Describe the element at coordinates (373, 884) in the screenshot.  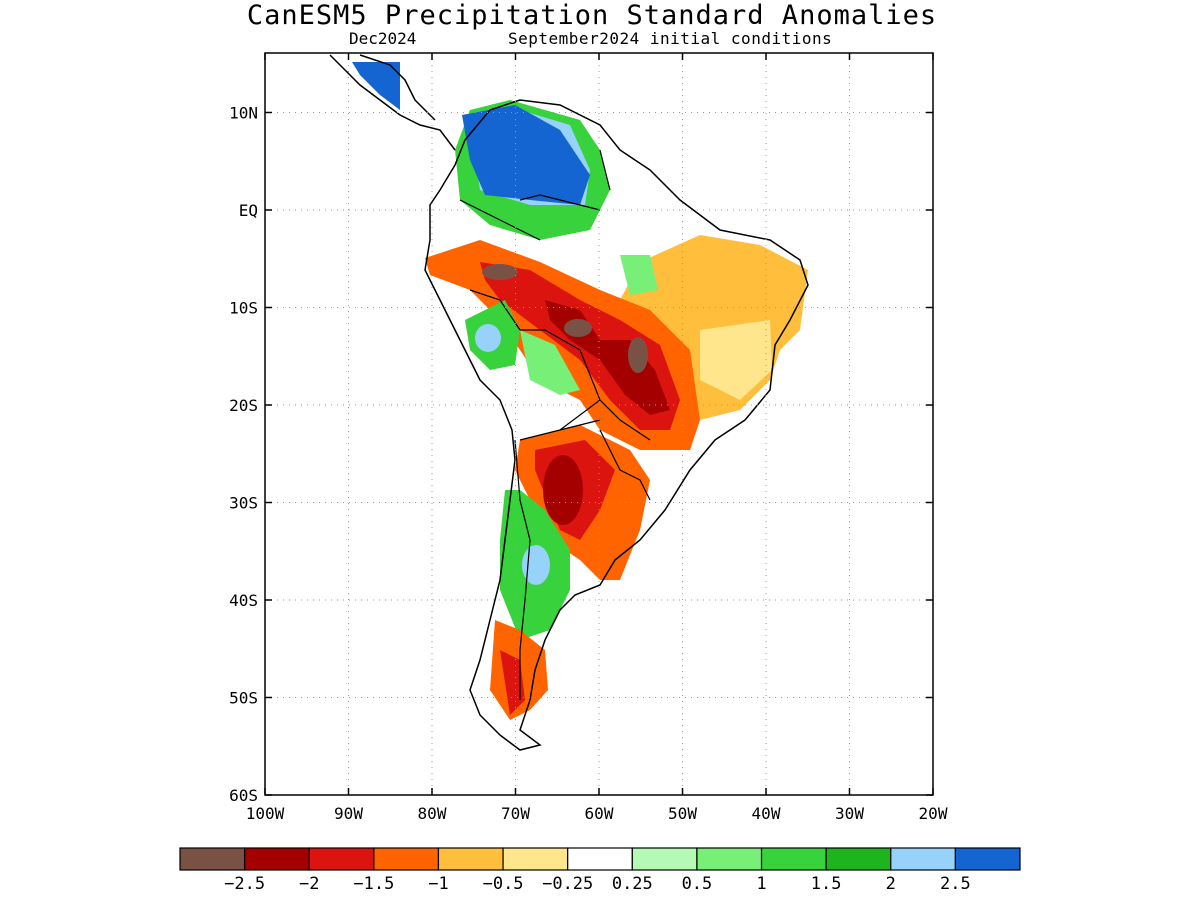
I see `colorbar-label: −1.5` at that location.